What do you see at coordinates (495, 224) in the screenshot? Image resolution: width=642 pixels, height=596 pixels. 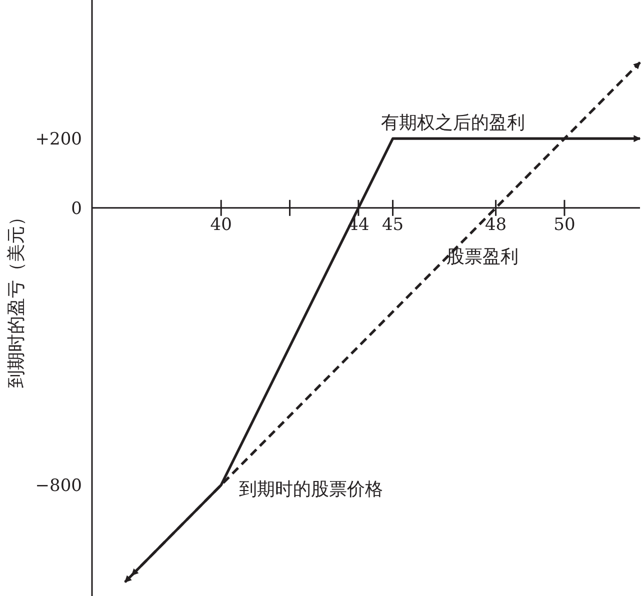 I see `x-tick-label: 48` at bounding box center [495, 224].